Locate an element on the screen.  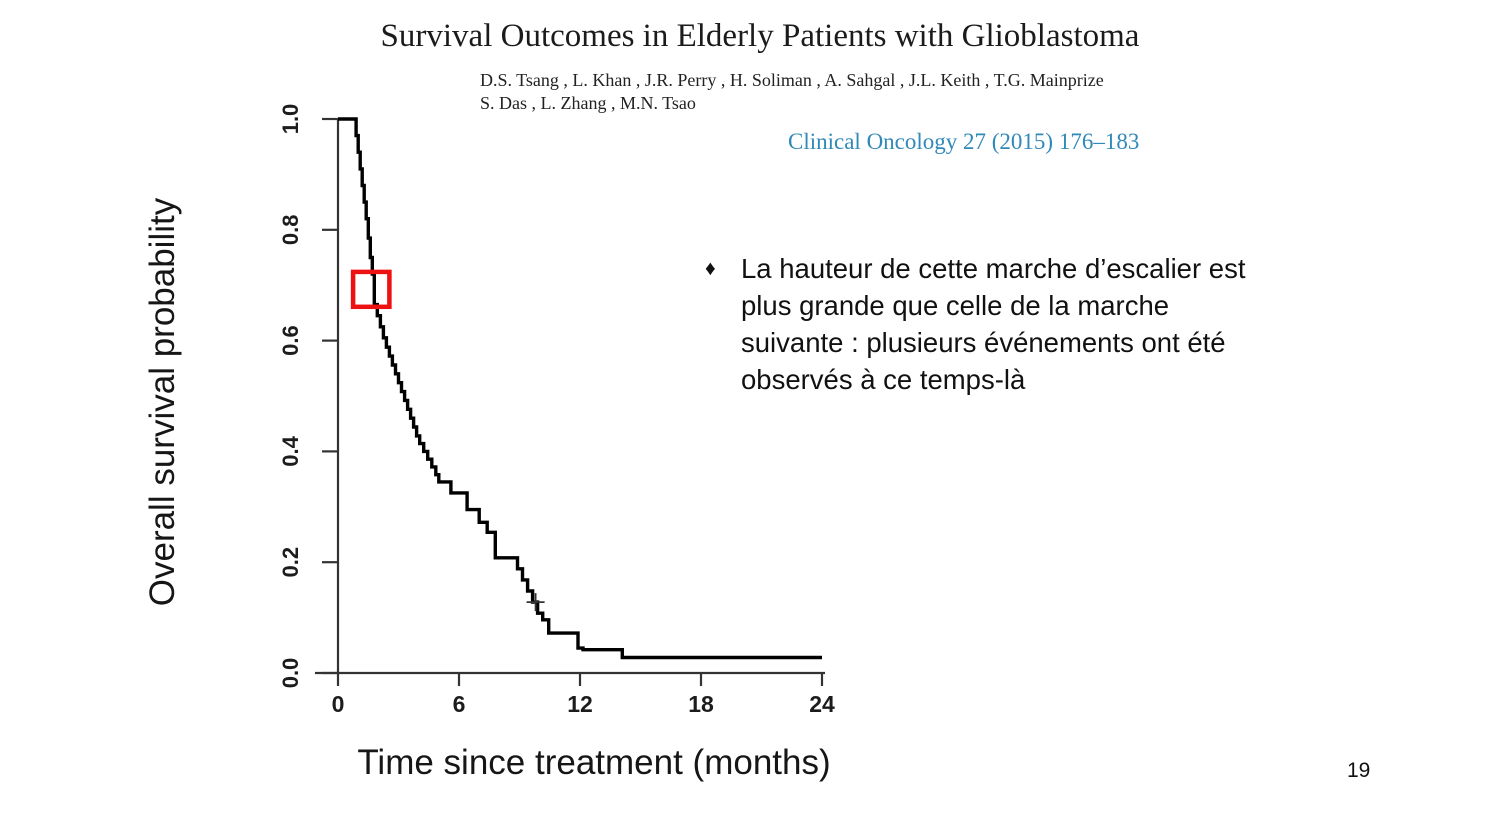
x-tick-label: 6 is located at coordinates (459, 704).